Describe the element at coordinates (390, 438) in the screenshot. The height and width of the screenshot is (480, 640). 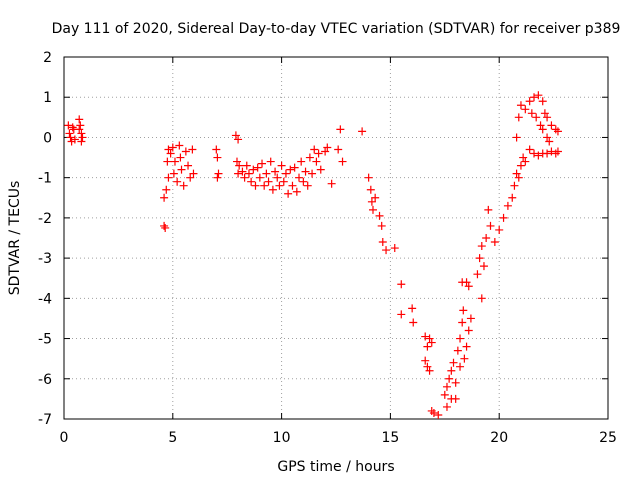
I see `x-tick-label: 15` at that location.